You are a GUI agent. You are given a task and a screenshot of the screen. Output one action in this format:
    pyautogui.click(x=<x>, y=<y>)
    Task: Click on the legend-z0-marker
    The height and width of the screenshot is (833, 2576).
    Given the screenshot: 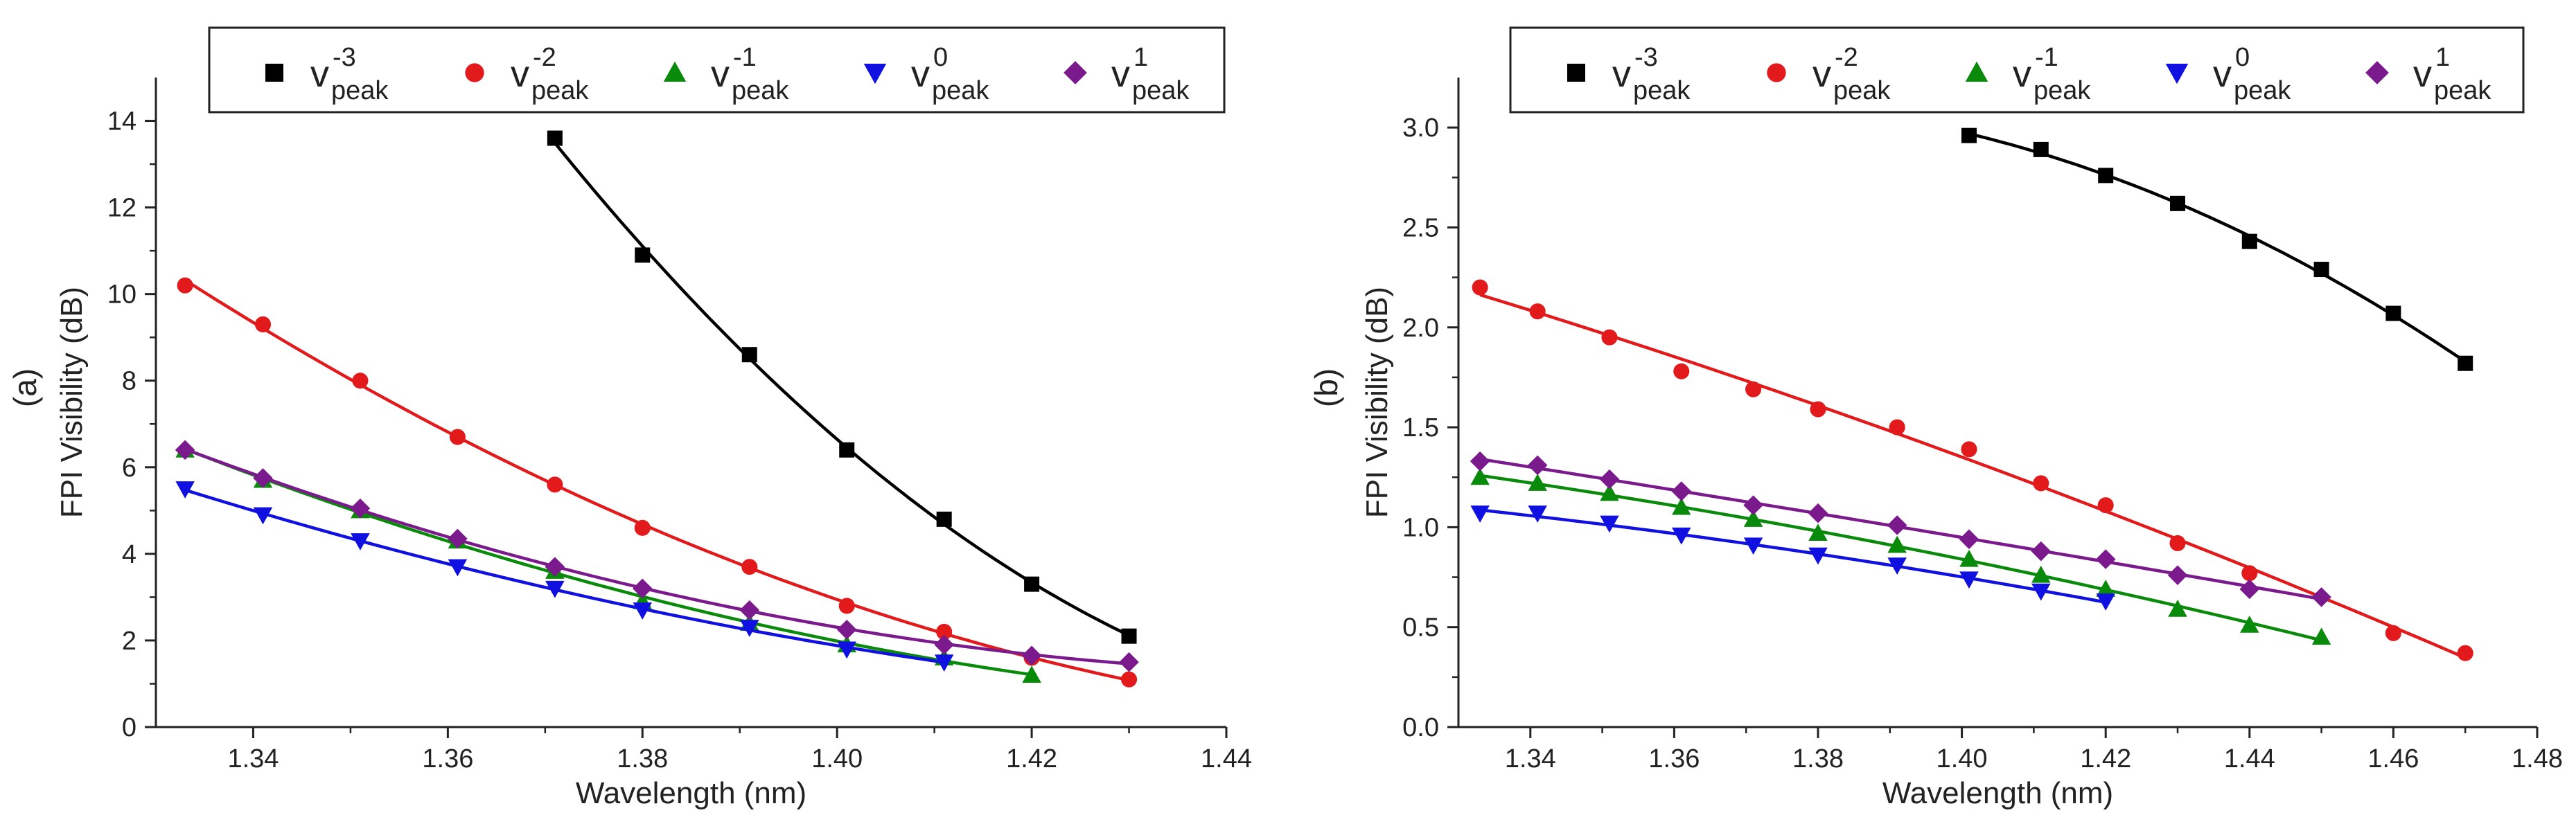 What is the action you would take?
    pyautogui.click(x=875, y=74)
    